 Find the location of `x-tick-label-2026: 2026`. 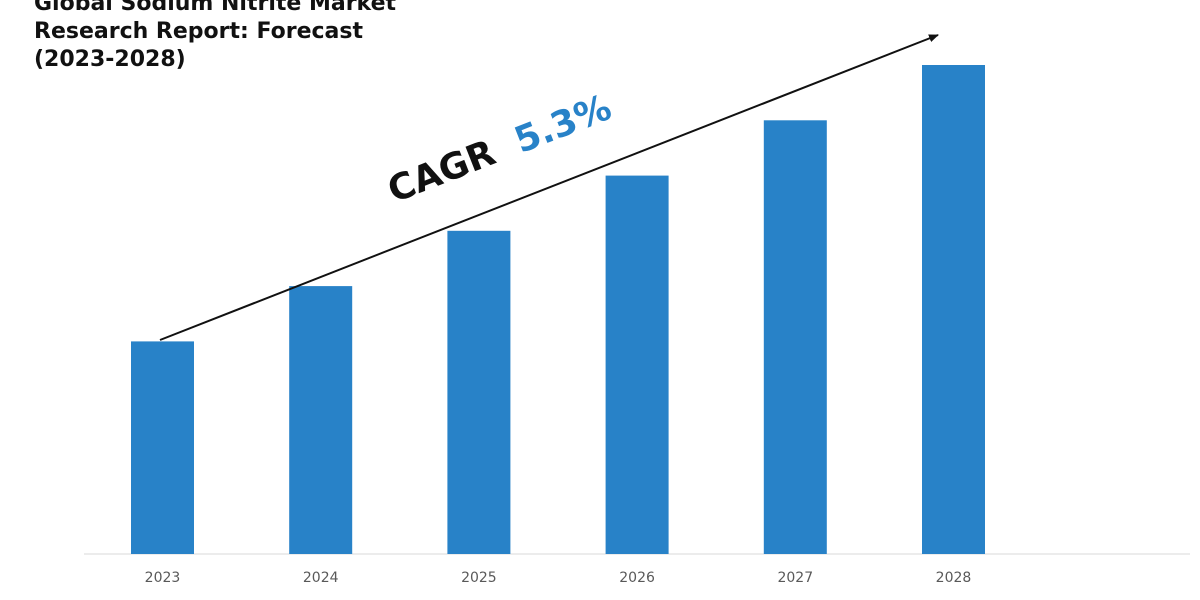

x-tick-label-2026: 2026 is located at coordinates (637, 578).